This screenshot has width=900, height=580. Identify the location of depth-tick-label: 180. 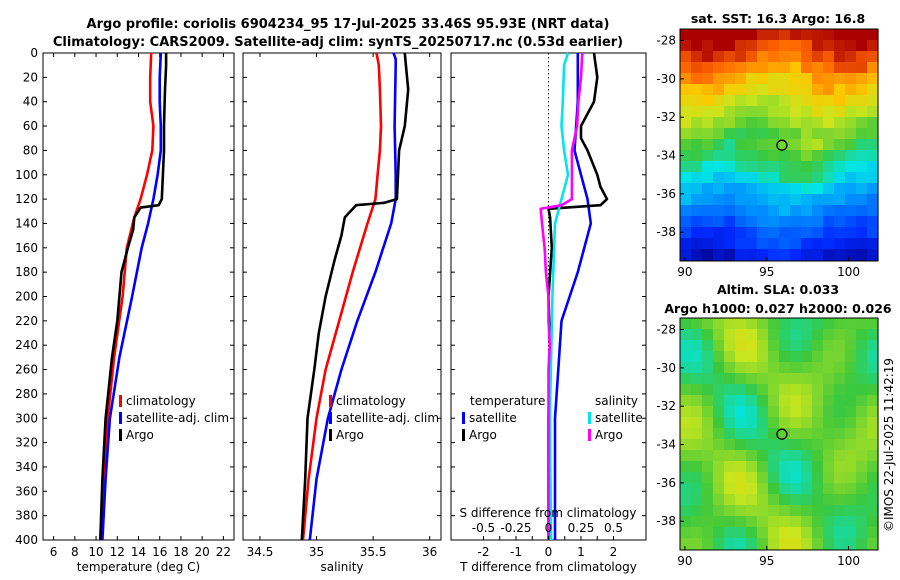
(26, 272).